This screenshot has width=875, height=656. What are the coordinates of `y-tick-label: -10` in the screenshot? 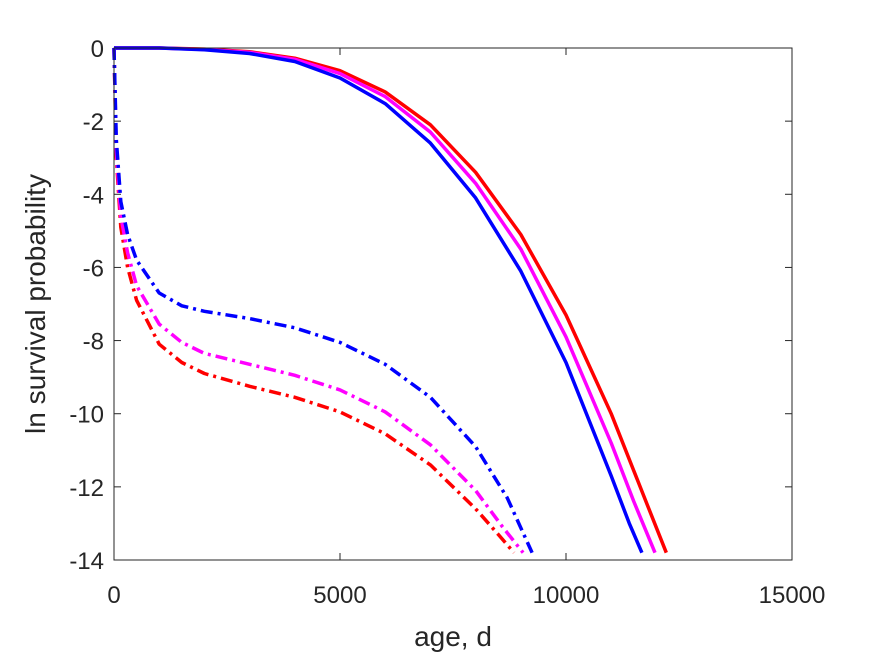 It's located at (86, 415).